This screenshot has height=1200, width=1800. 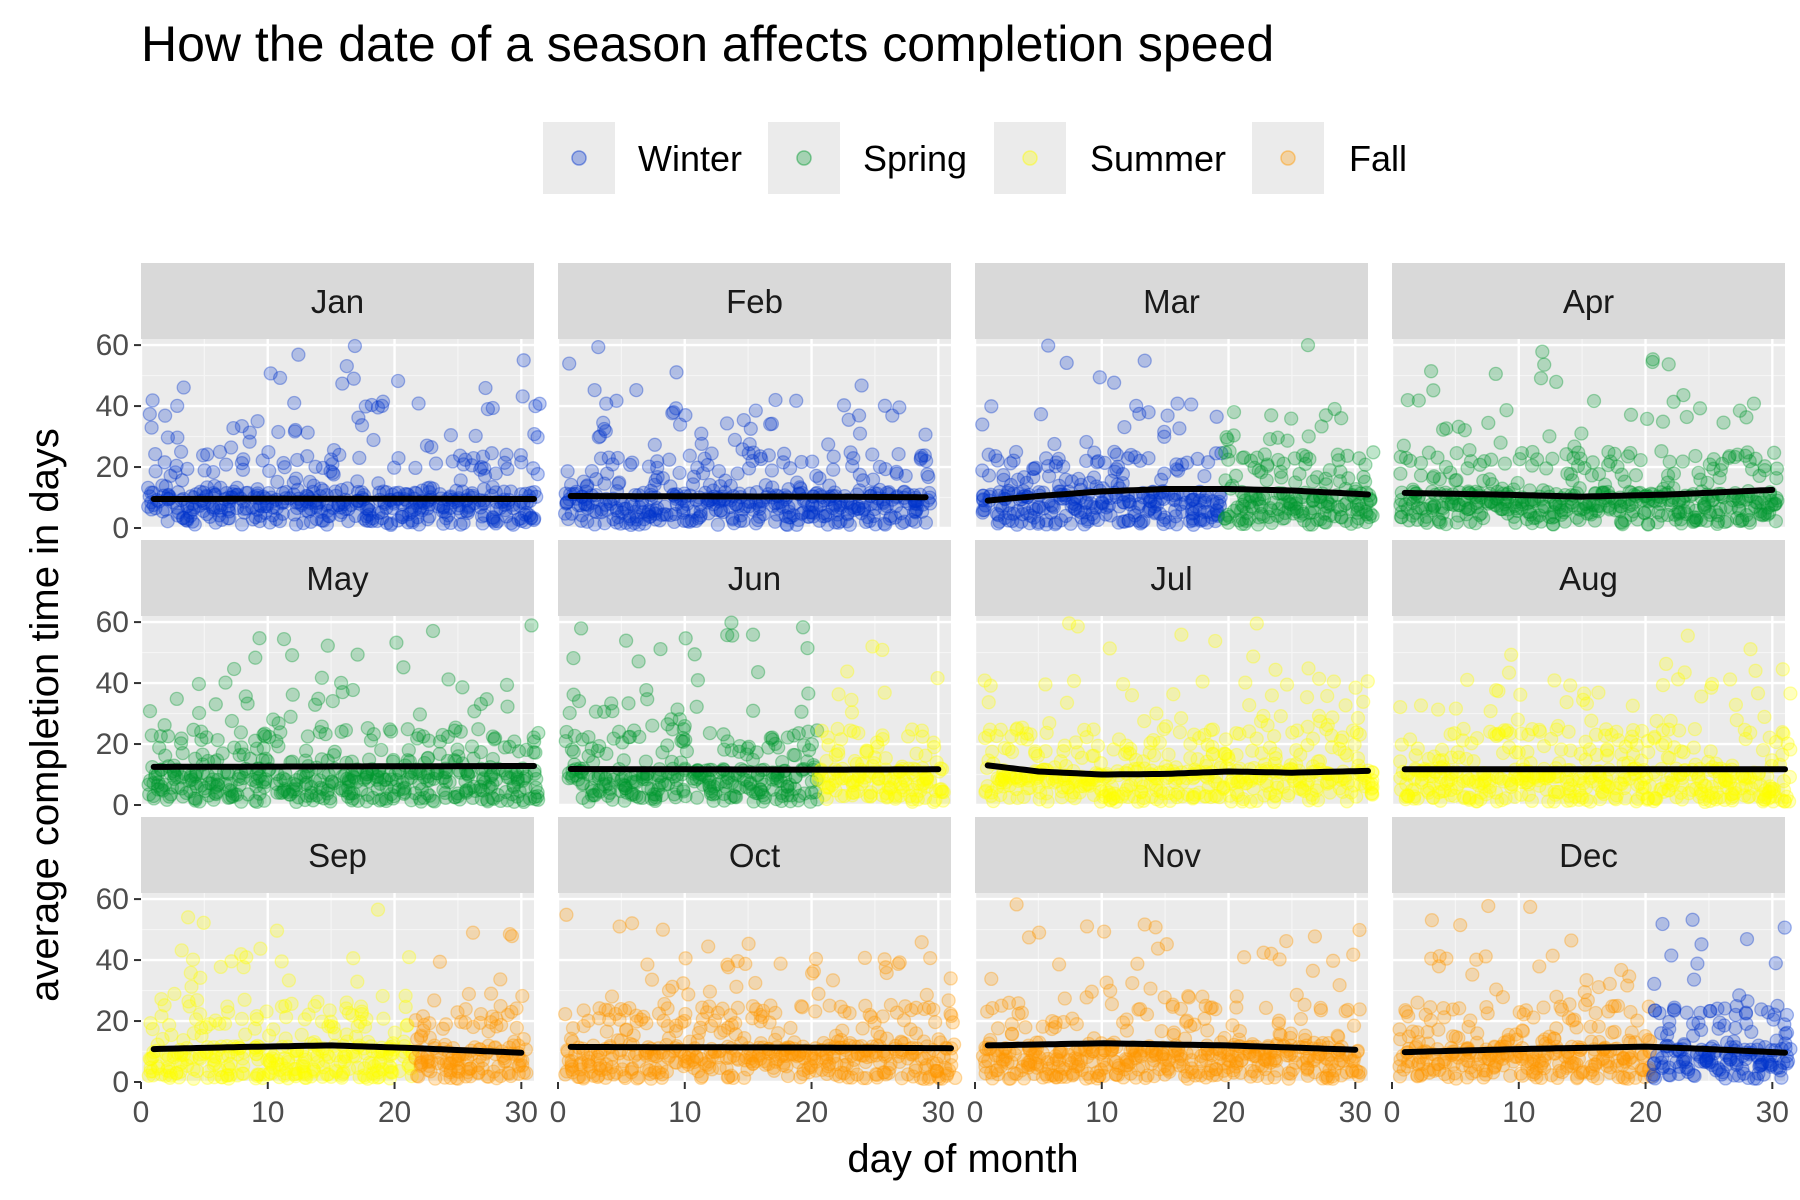 I want to click on legend-key-winter, so click(x=579, y=158).